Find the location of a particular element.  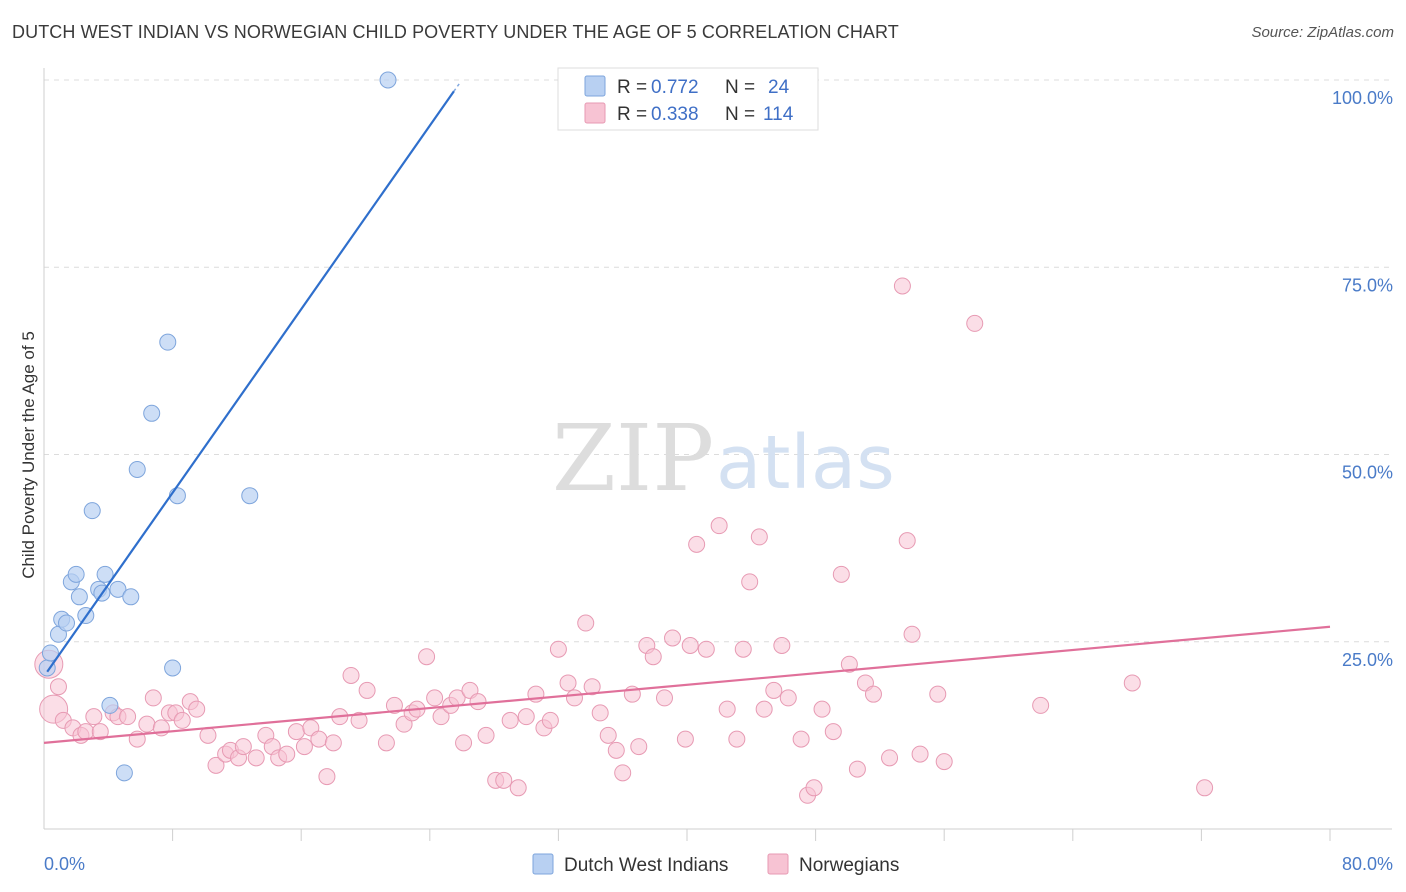

y-tick-label-25: 25.0% is located at coordinates (1367, 660).